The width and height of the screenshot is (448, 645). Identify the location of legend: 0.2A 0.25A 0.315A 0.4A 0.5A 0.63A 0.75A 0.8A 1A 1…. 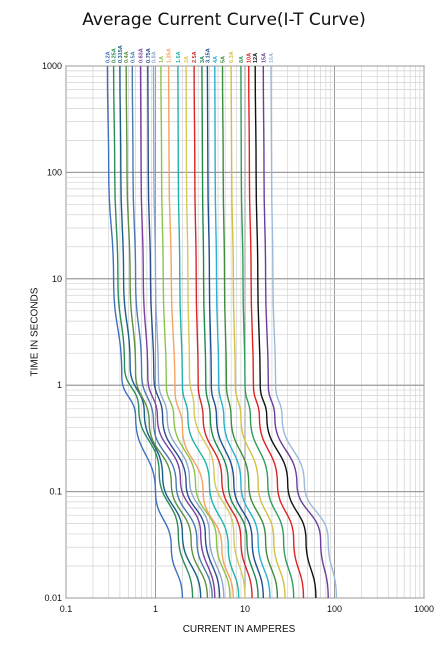
(190, 54).